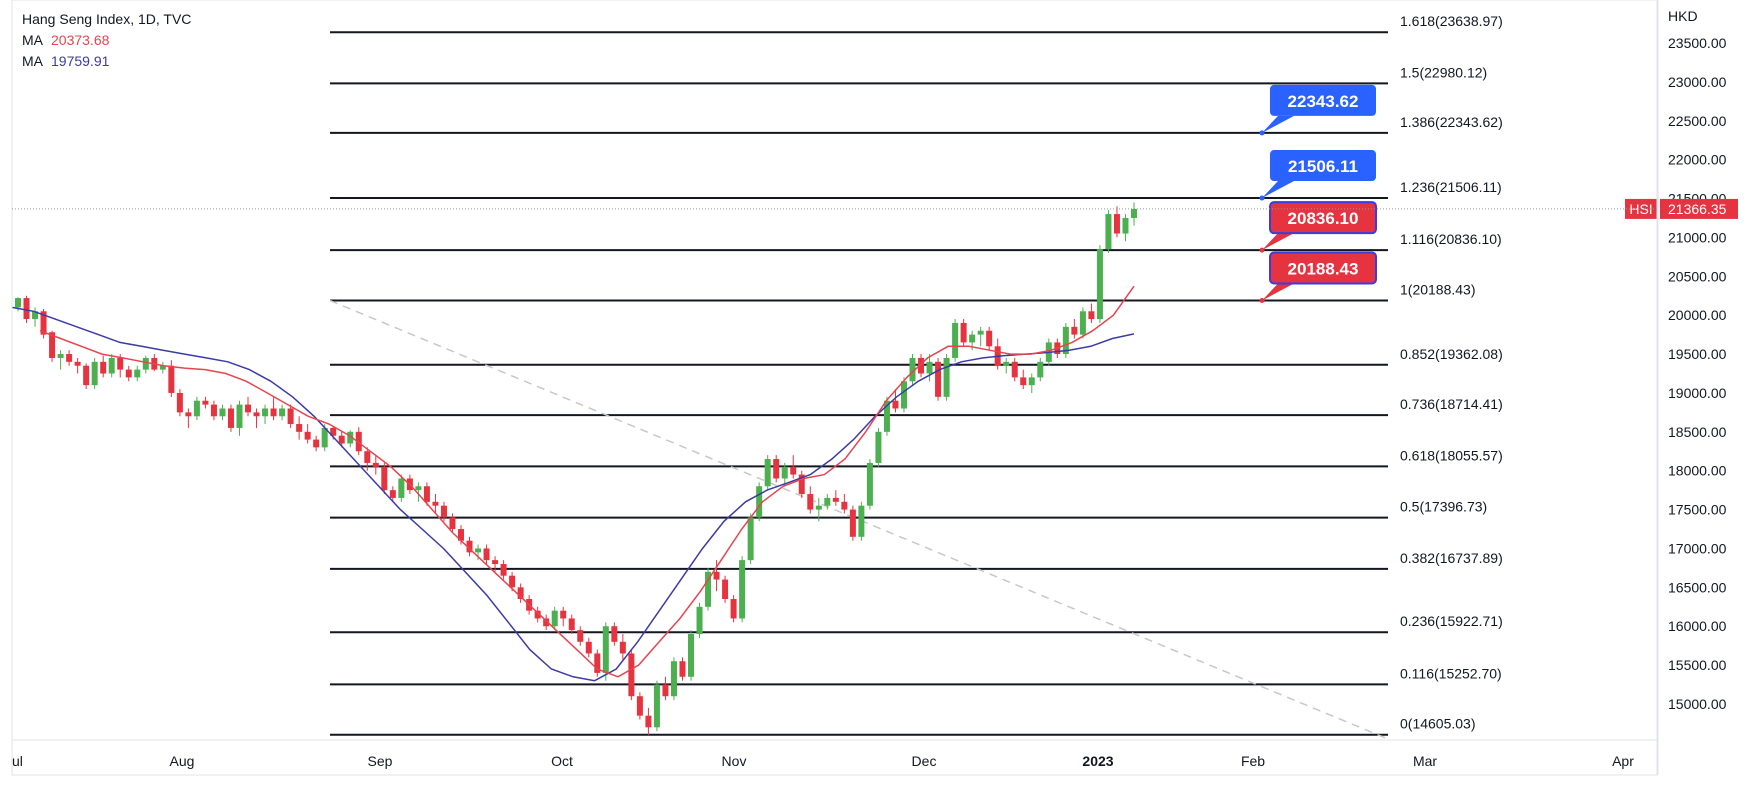 The image size is (1758, 787). What do you see at coordinates (734, 761) in the screenshot?
I see `time-tick: Nov` at bounding box center [734, 761].